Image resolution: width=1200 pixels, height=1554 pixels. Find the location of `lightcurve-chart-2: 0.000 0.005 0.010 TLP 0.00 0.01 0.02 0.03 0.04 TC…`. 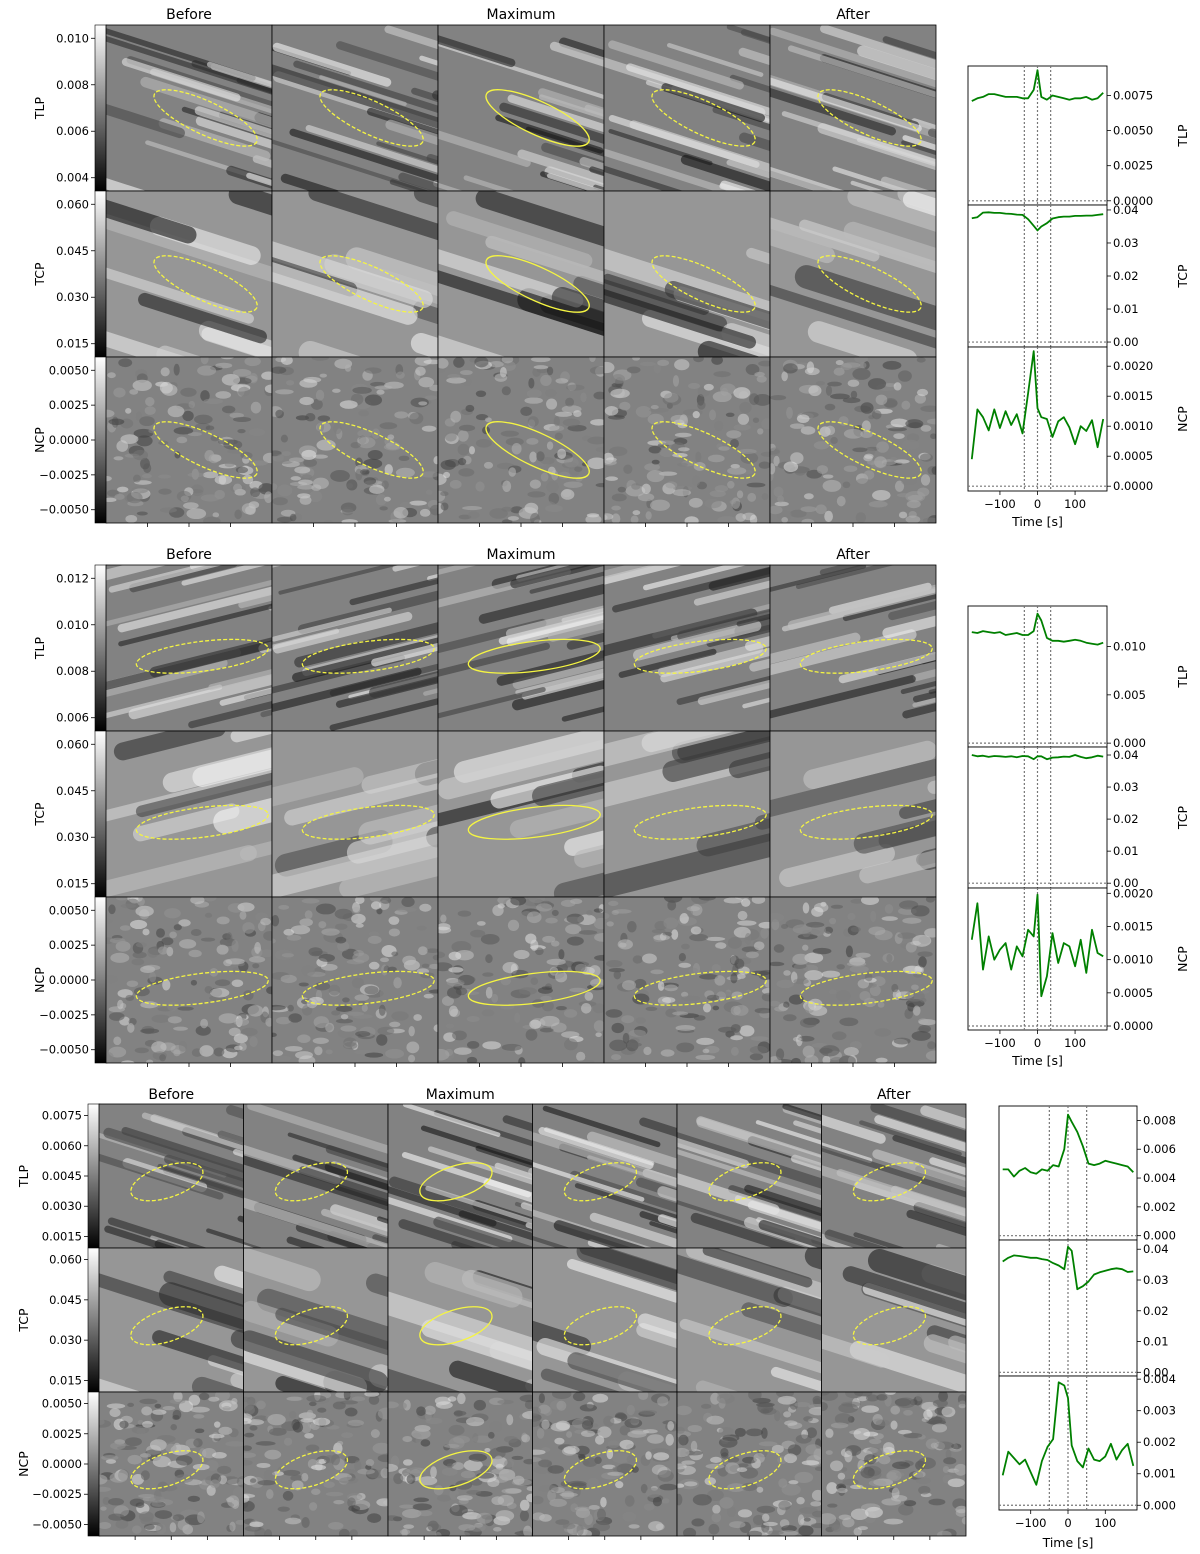

lightcurve-chart-2: 0.000 0.005 0.010 TLP 0.00 0.01 0.02 0.03 0.04 TC… is located at coordinates (1078, 836).